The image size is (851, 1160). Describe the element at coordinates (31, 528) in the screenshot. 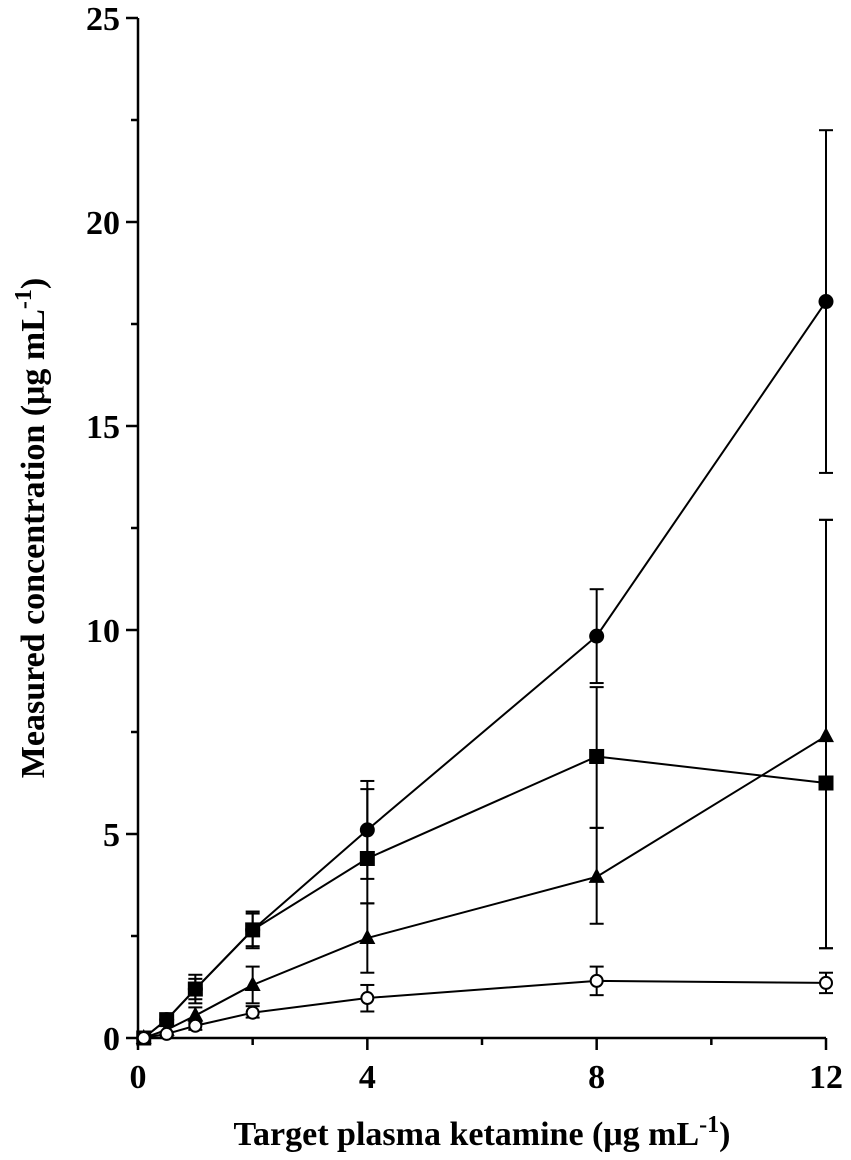

I see `y-axis-title: Measured concentration (μg mL-1)` at that location.